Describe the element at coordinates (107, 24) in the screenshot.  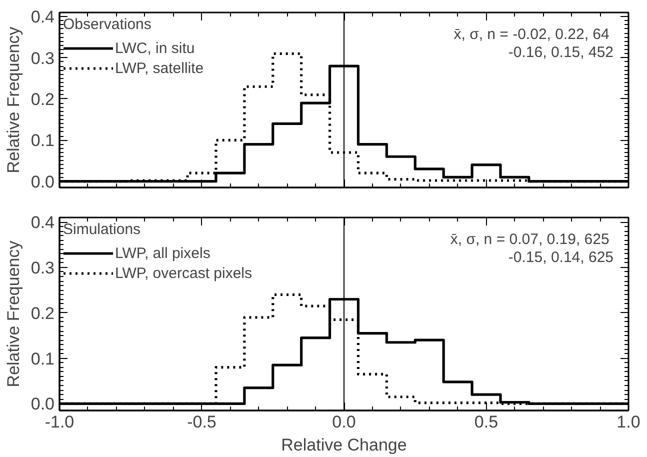
I see `legend-title: Observations` at that location.